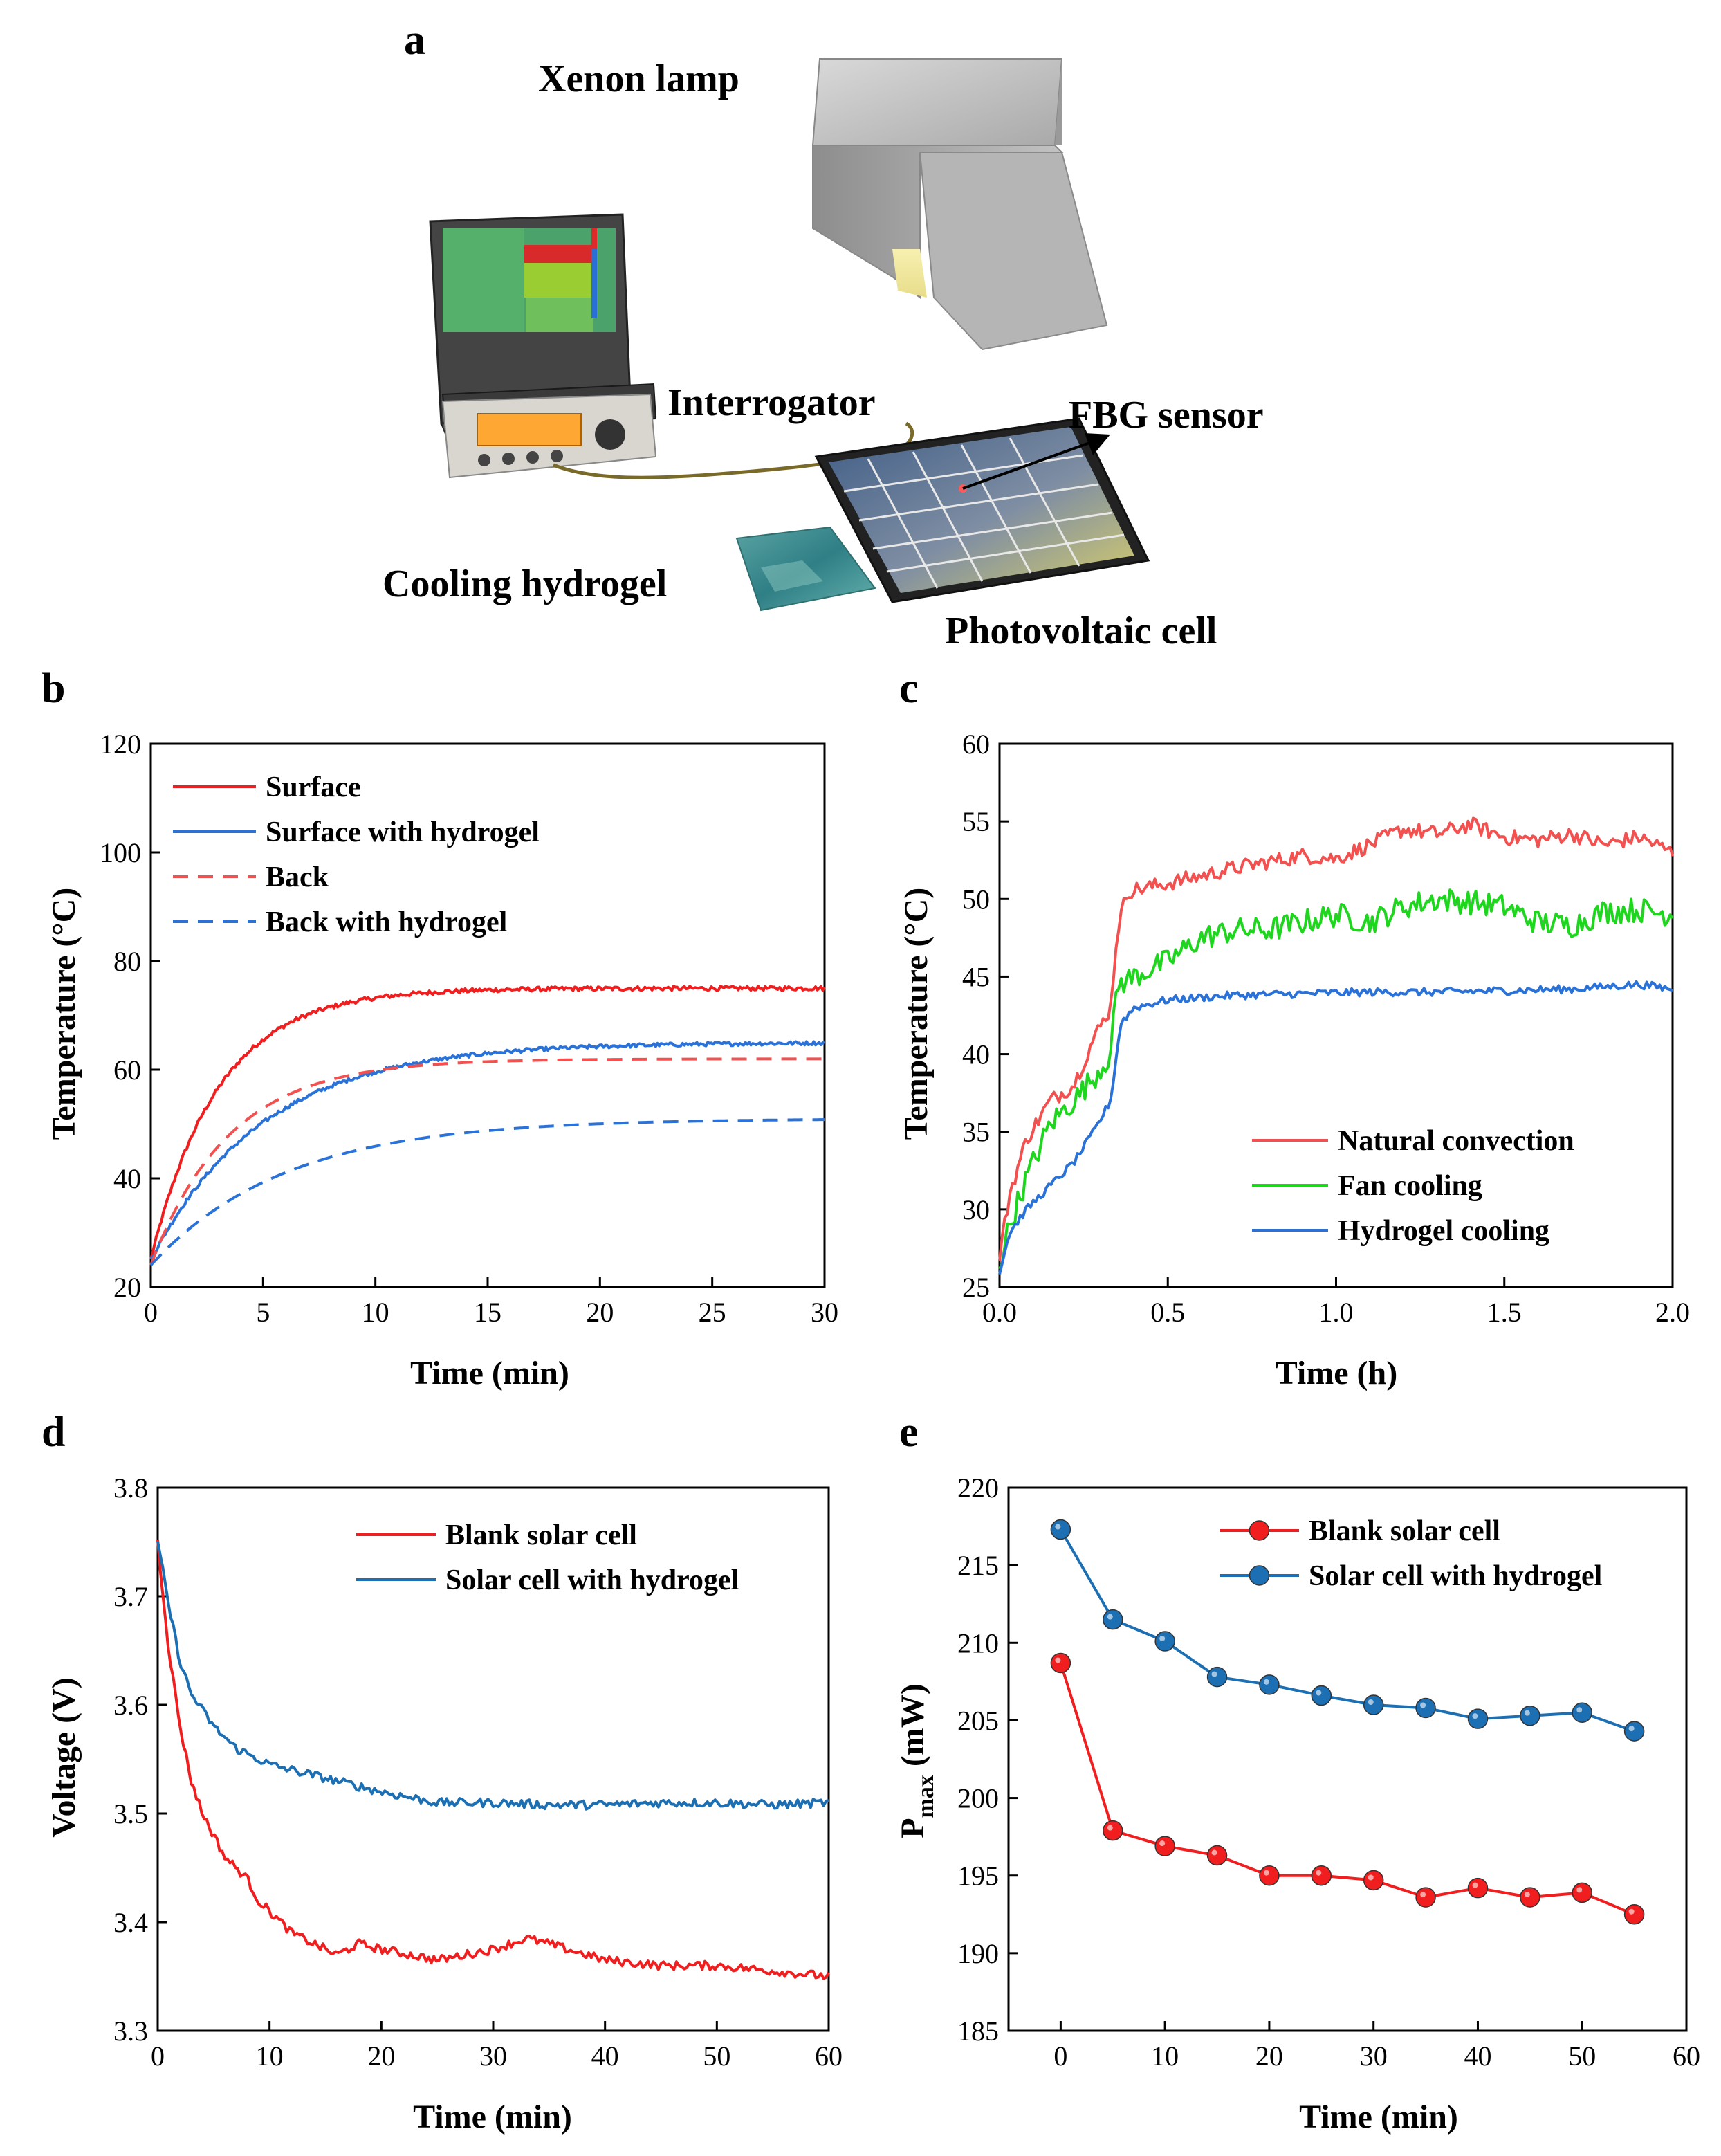 This screenshot has width=1721, height=2156. I want to click on x-axis-label-c: Time (h), so click(1337, 1373).